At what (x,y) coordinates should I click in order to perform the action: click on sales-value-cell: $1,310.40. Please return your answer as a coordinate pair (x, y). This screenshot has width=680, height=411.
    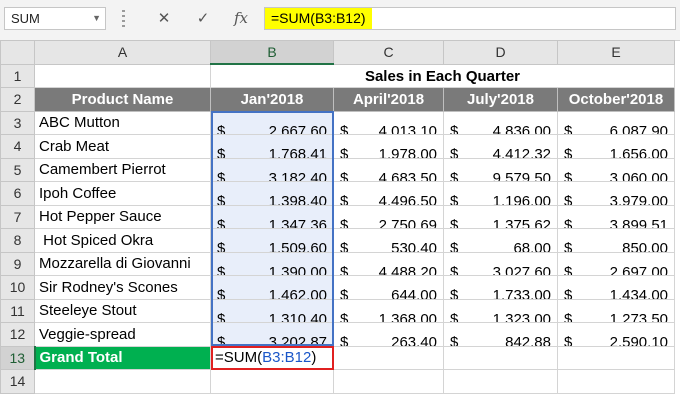
    Looking at the image, I should click on (272, 310).